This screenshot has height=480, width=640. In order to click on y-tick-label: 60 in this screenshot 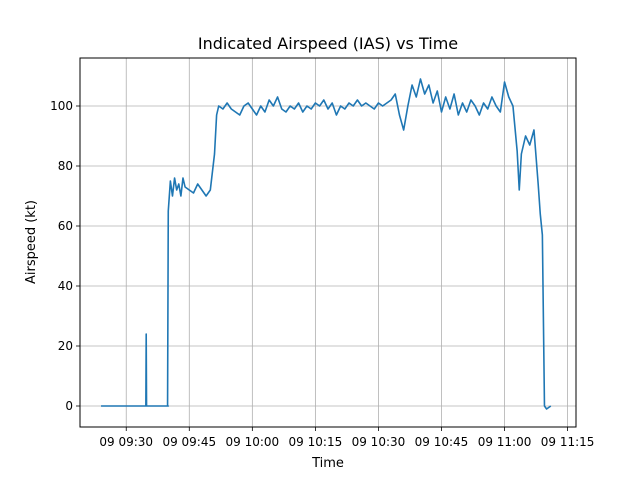, I will do `click(65, 226)`.